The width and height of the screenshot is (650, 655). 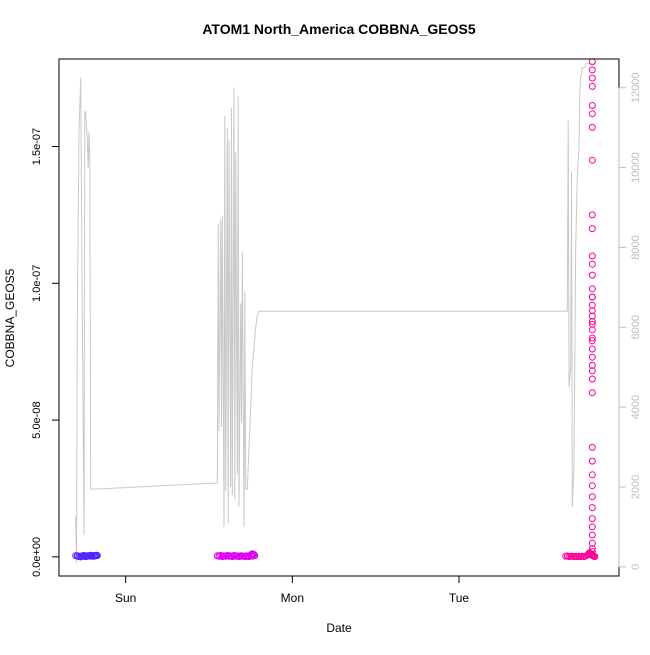 I want to click on y-left-tick-label-0: 0.0e+00, so click(x=37, y=557).